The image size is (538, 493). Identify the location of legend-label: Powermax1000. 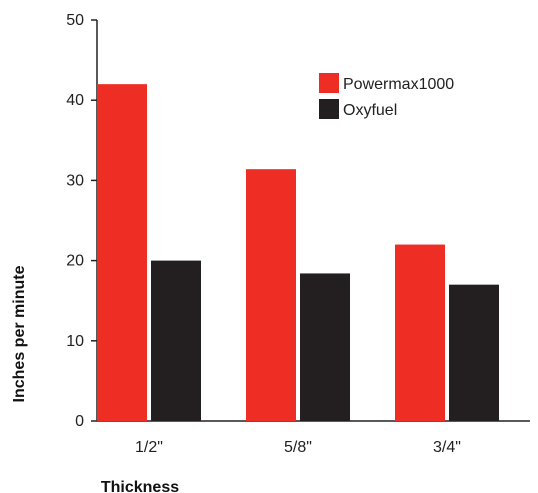
(398, 84).